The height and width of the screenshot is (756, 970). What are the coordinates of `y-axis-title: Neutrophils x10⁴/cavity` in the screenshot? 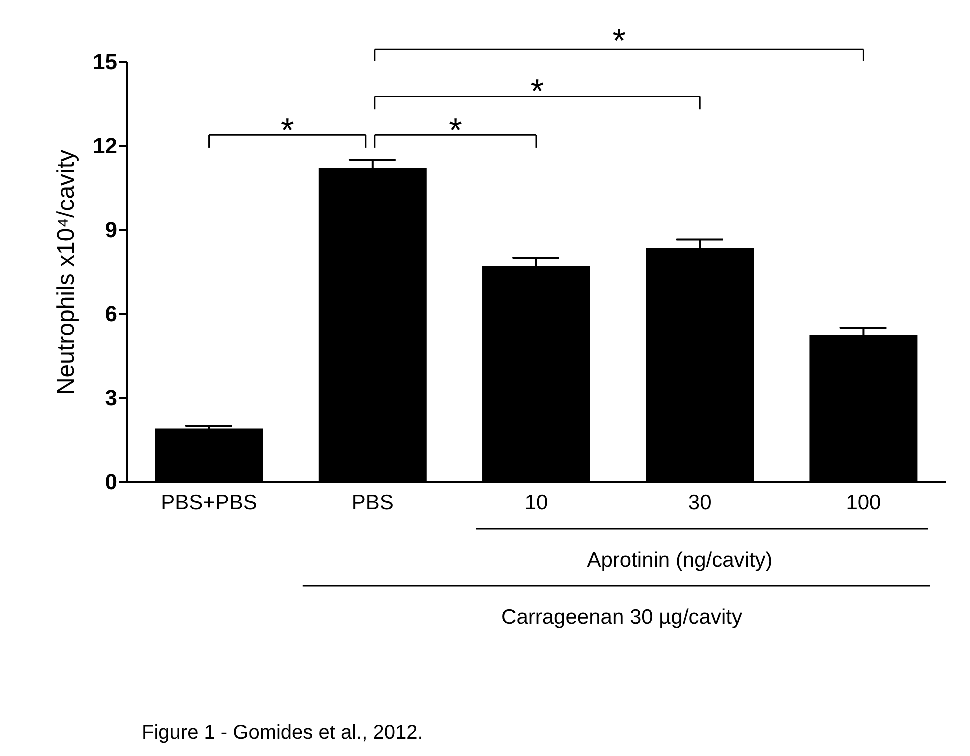 It's located at (66, 273).